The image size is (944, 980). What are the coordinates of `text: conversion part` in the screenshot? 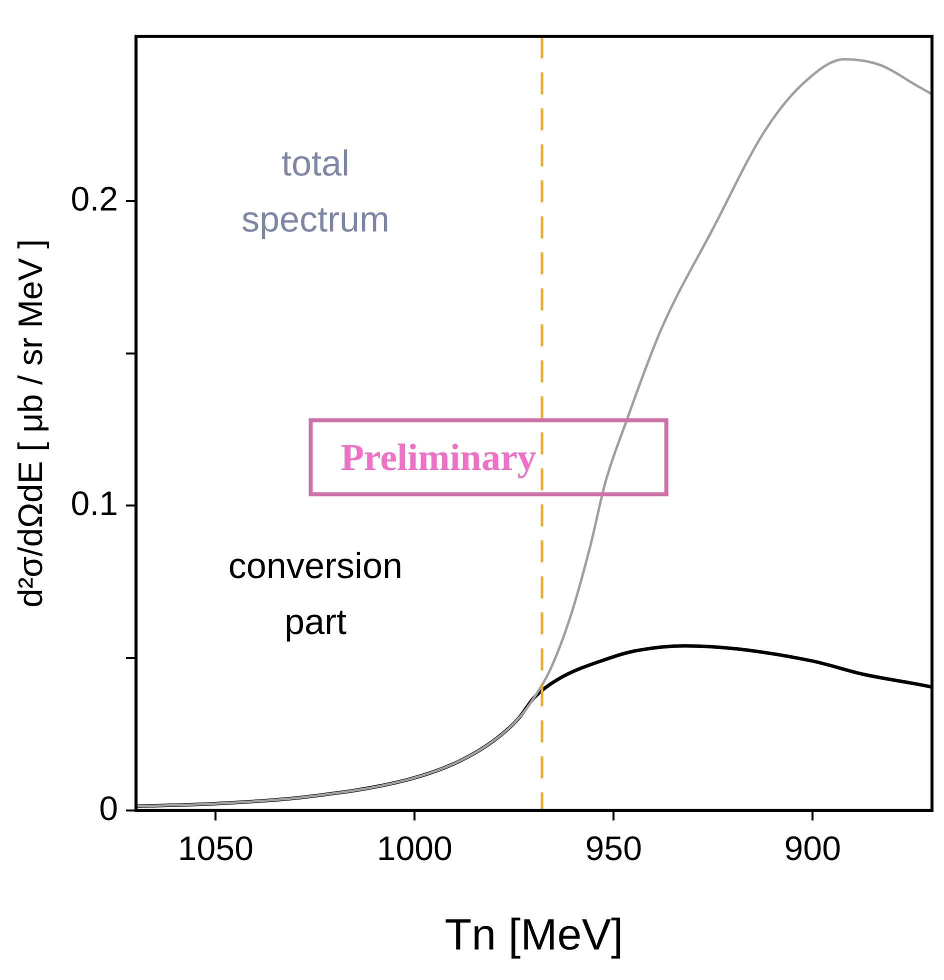 It's located at (315, 593).